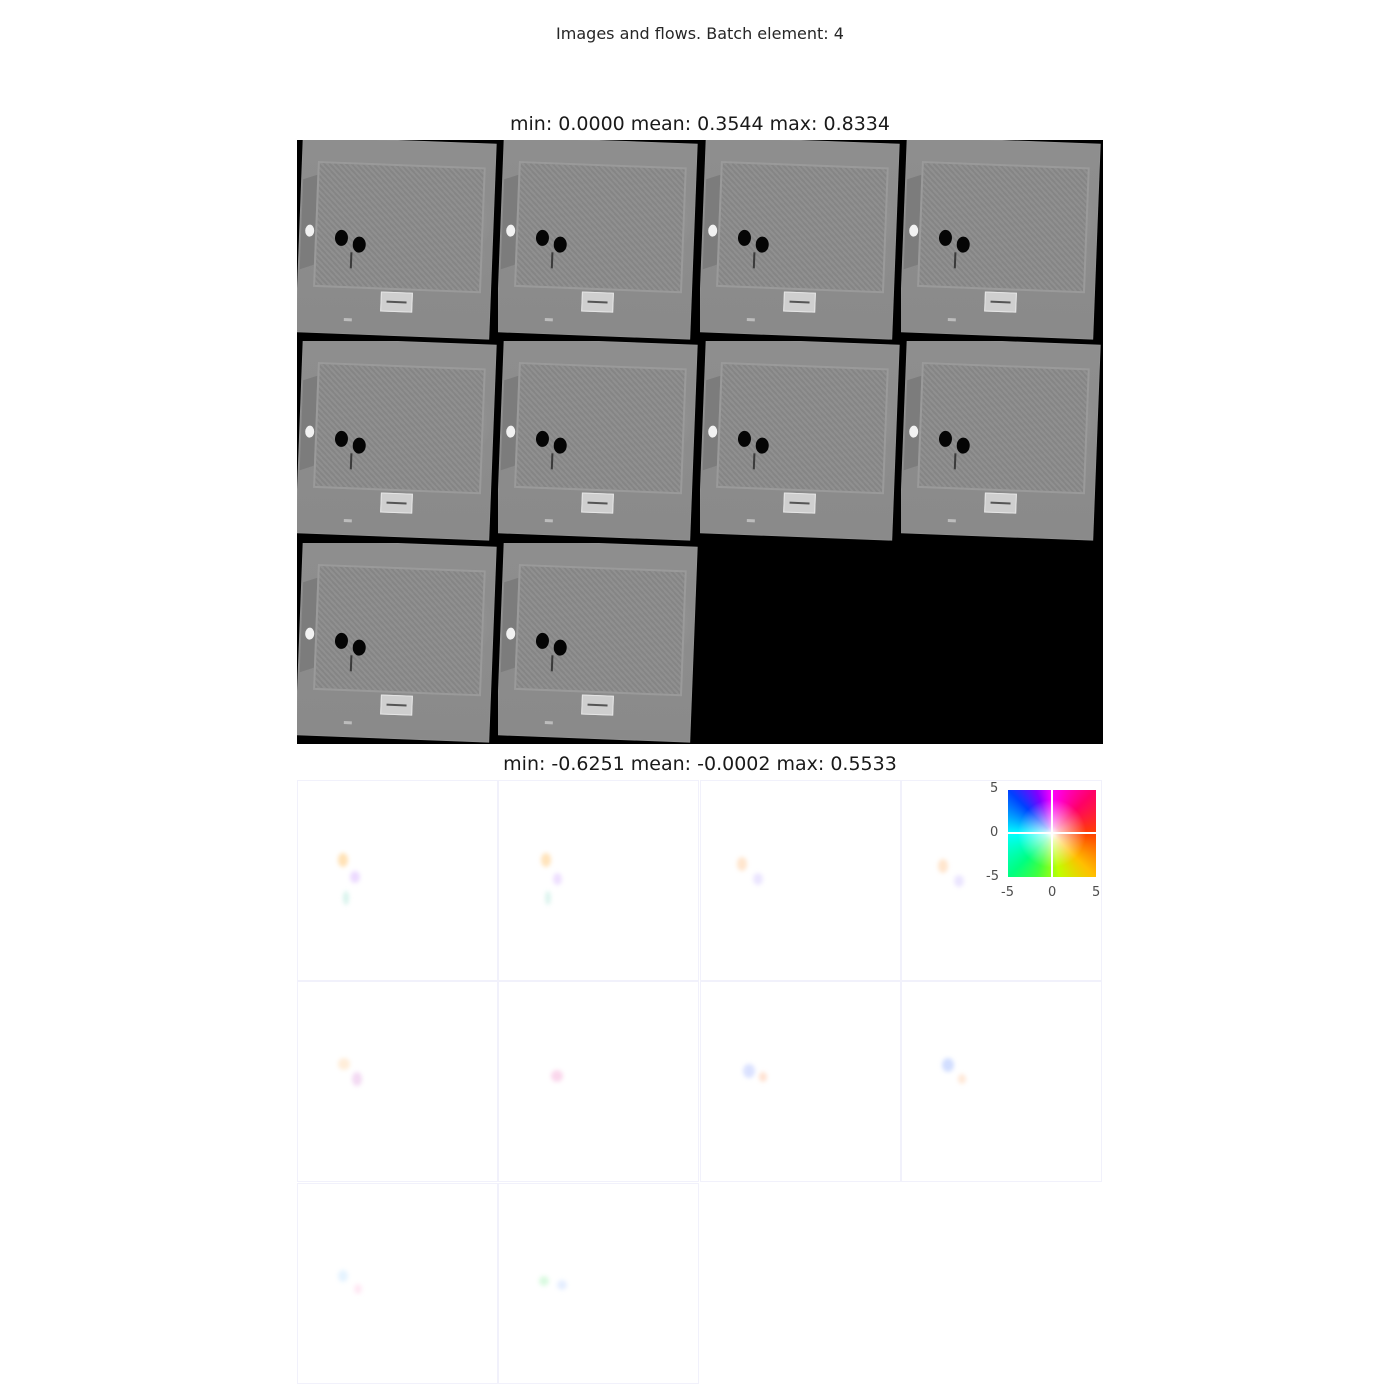  I want to click on figure-suptitle: Images and flows. Batch element: 4, so click(700, 33).